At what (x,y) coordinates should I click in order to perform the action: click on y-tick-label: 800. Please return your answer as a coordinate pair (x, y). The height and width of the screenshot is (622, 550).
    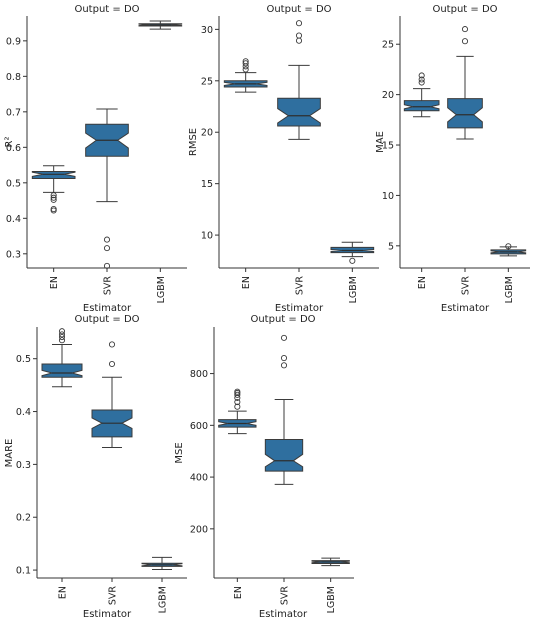
    Looking at the image, I should click on (199, 374).